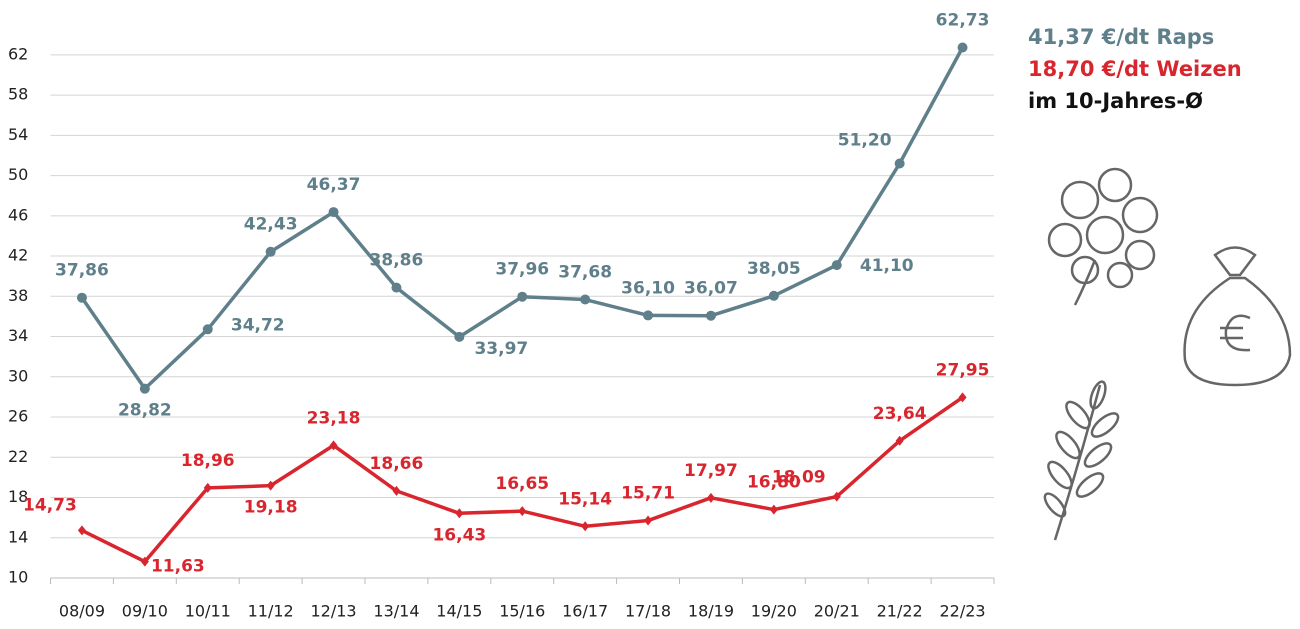 The image size is (1300, 629). Describe the element at coordinates (82, 271) in the screenshot. I see `value-label: 37,86` at that location.